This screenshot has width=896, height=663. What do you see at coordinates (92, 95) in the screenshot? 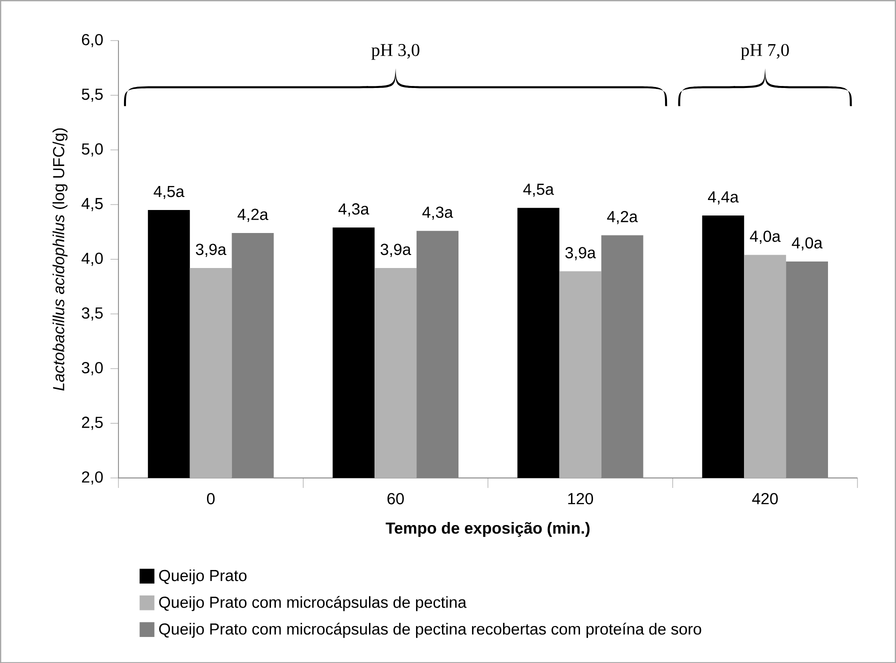
I see `y-tick-label: 5,5` at bounding box center [92, 95].